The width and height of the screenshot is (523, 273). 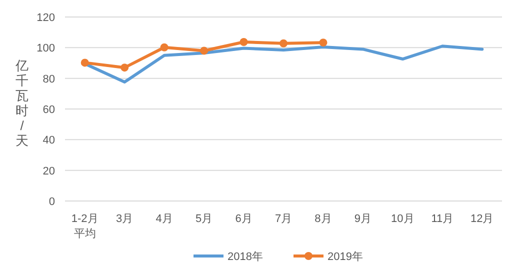 What do you see at coordinates (48, 110) in the screenshot?
I see `y-tick-label: 60` at bounding box center [48, 110].